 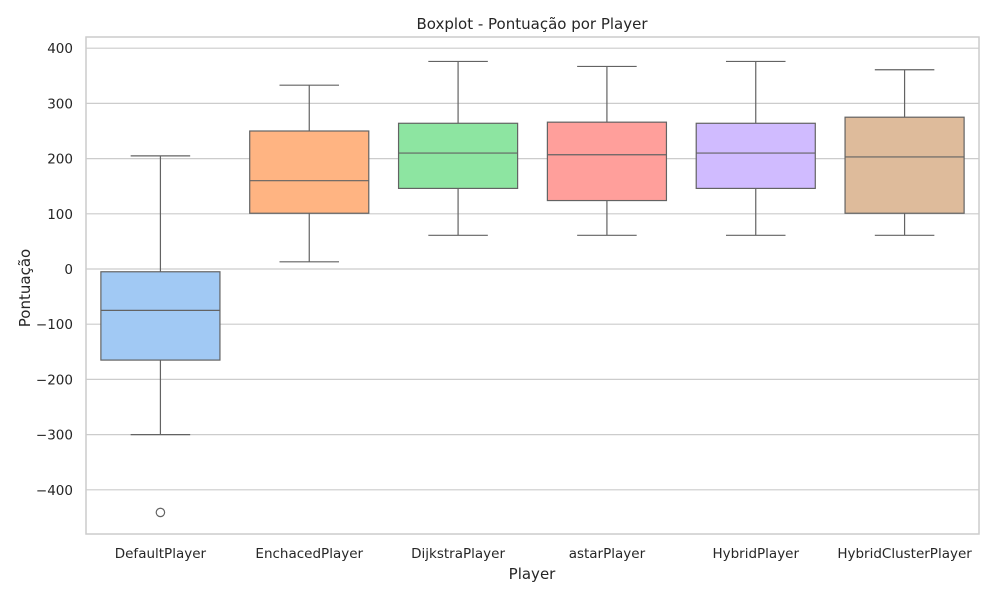 What do you see at coordinates (607, 554) in the screenshot?
I see `x-tick-label: astarPlayer` at bounding box center [607, 554].